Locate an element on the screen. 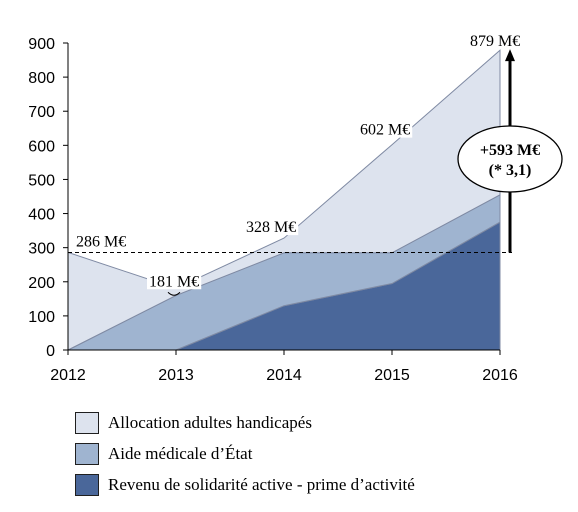  legend-item-ame: Aide médicale d’État is located at coordinates (245, 454).